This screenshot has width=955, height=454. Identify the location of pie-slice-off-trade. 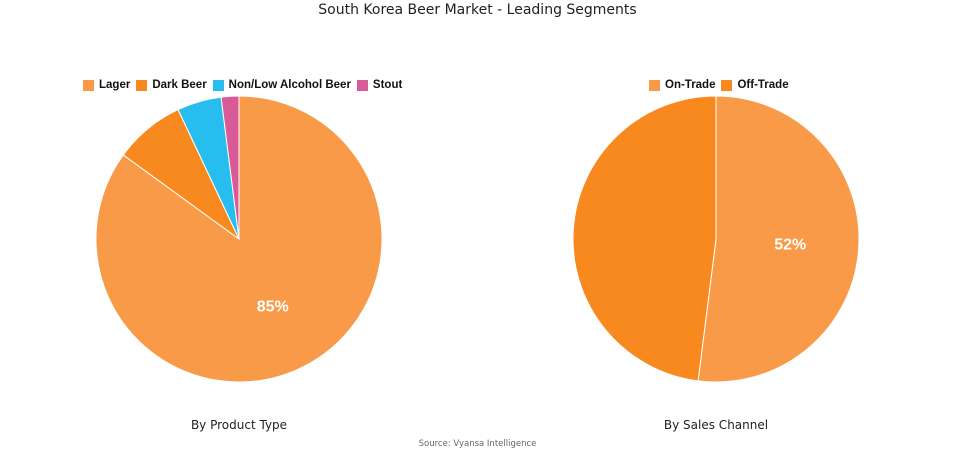
(644, 238).